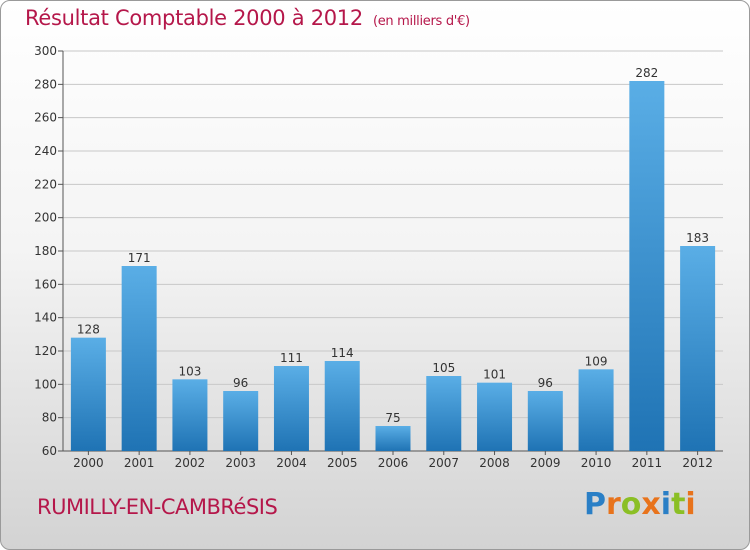 Image resolution: width=750 pixels, height=550 pixels. I want to click on y-tick-label: 120, so click(45, 351).